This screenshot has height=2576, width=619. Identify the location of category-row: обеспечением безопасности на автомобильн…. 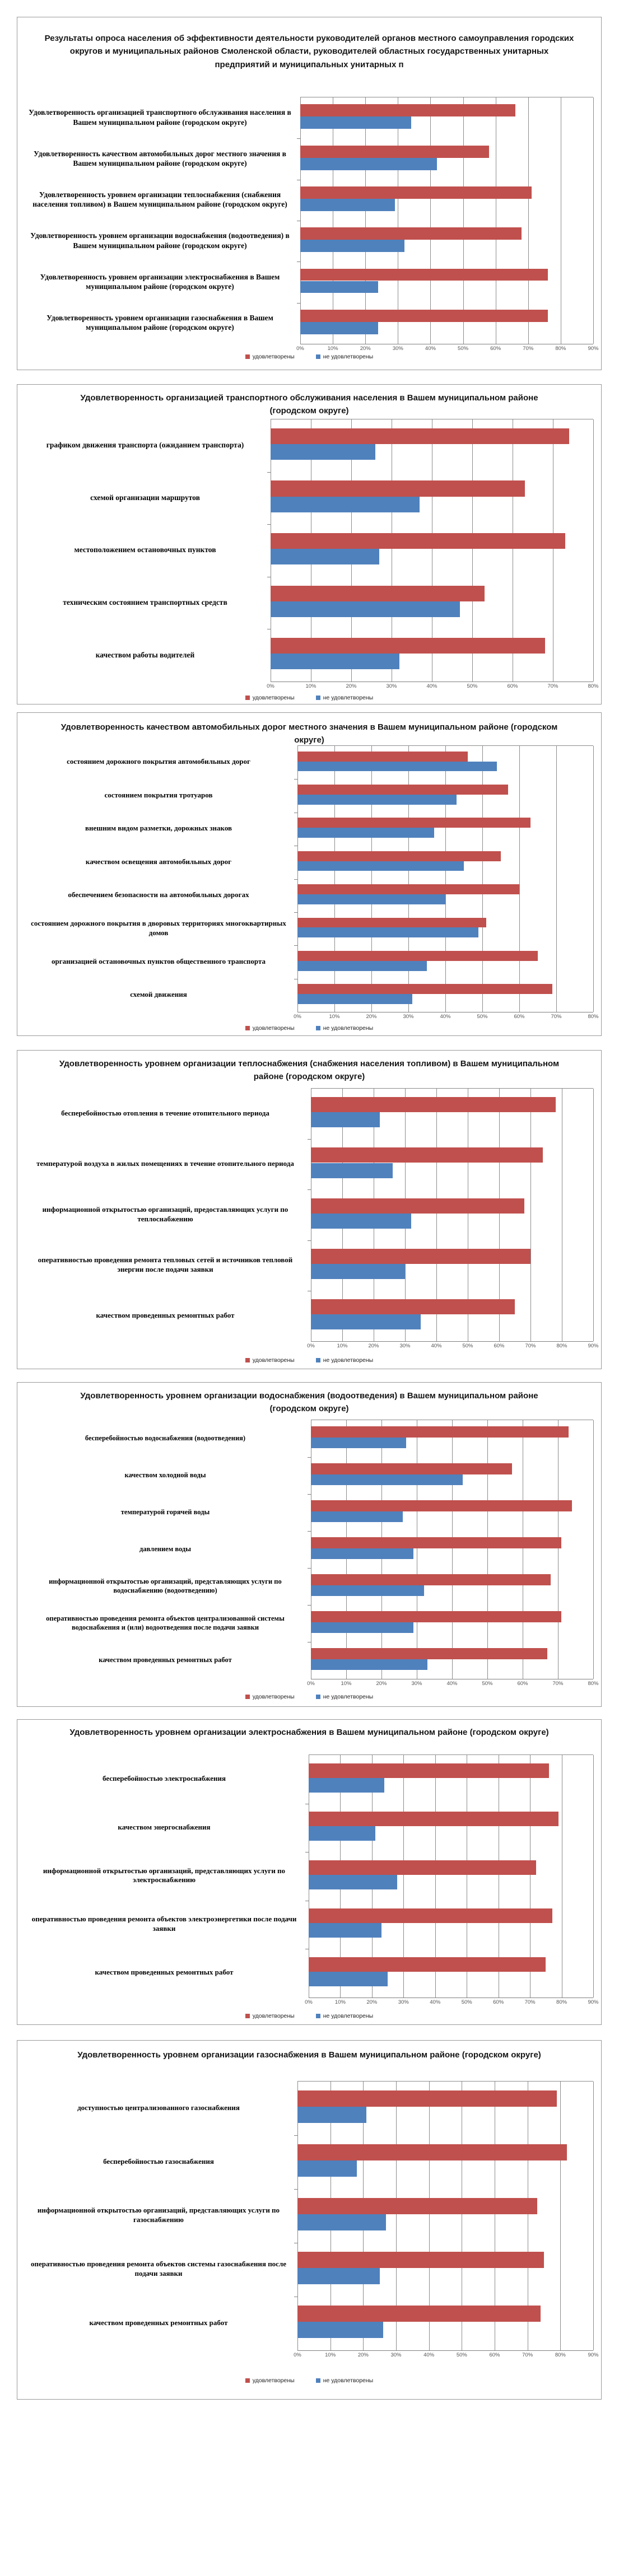
(309, 896).